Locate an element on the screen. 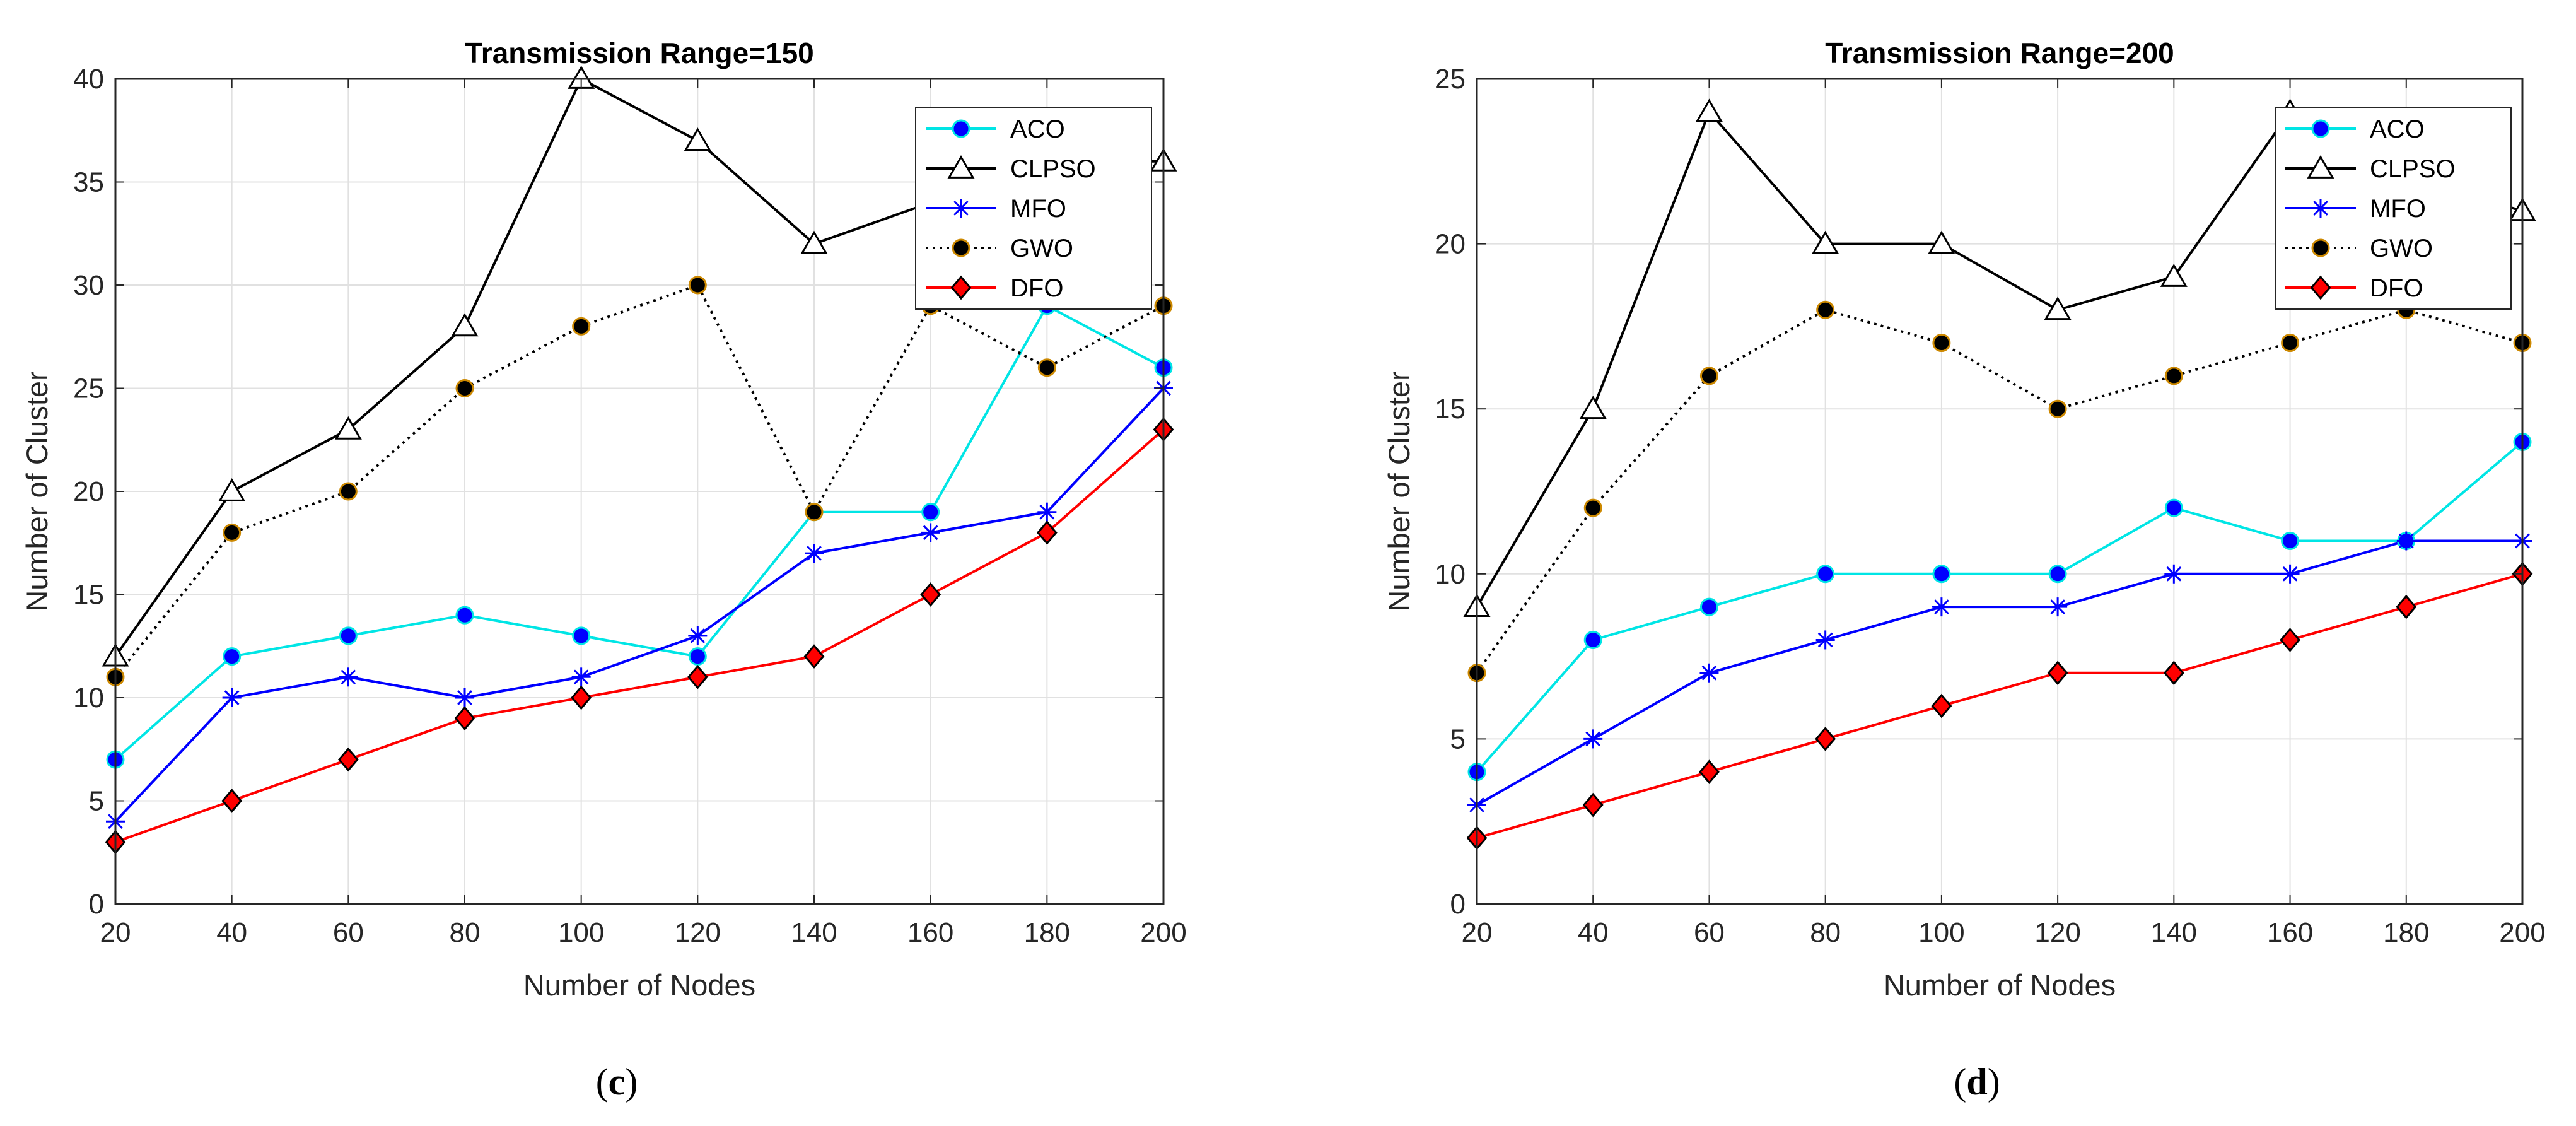 Image resolution: width=2576 pixels, height=1126 pixels. chart-title: Transmission Range=150 is located at coordinates (640, 53).